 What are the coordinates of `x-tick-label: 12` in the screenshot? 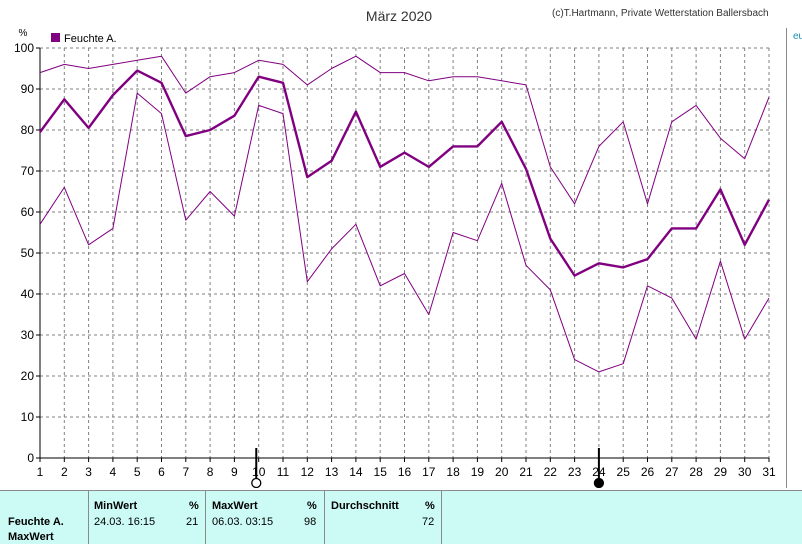 It's located at (308, 472).